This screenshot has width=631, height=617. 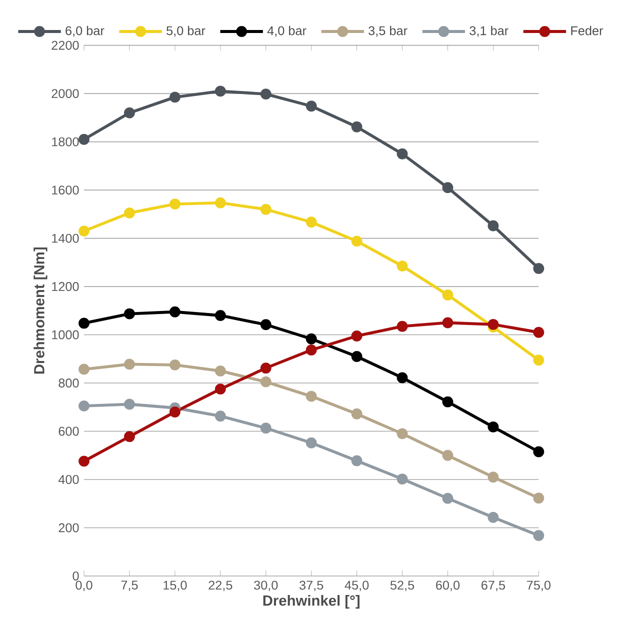 What do you see at coordinates (65, 190) in the screenshot?
I see `y-tick-label: 1600` at bounding box center [65, 190].